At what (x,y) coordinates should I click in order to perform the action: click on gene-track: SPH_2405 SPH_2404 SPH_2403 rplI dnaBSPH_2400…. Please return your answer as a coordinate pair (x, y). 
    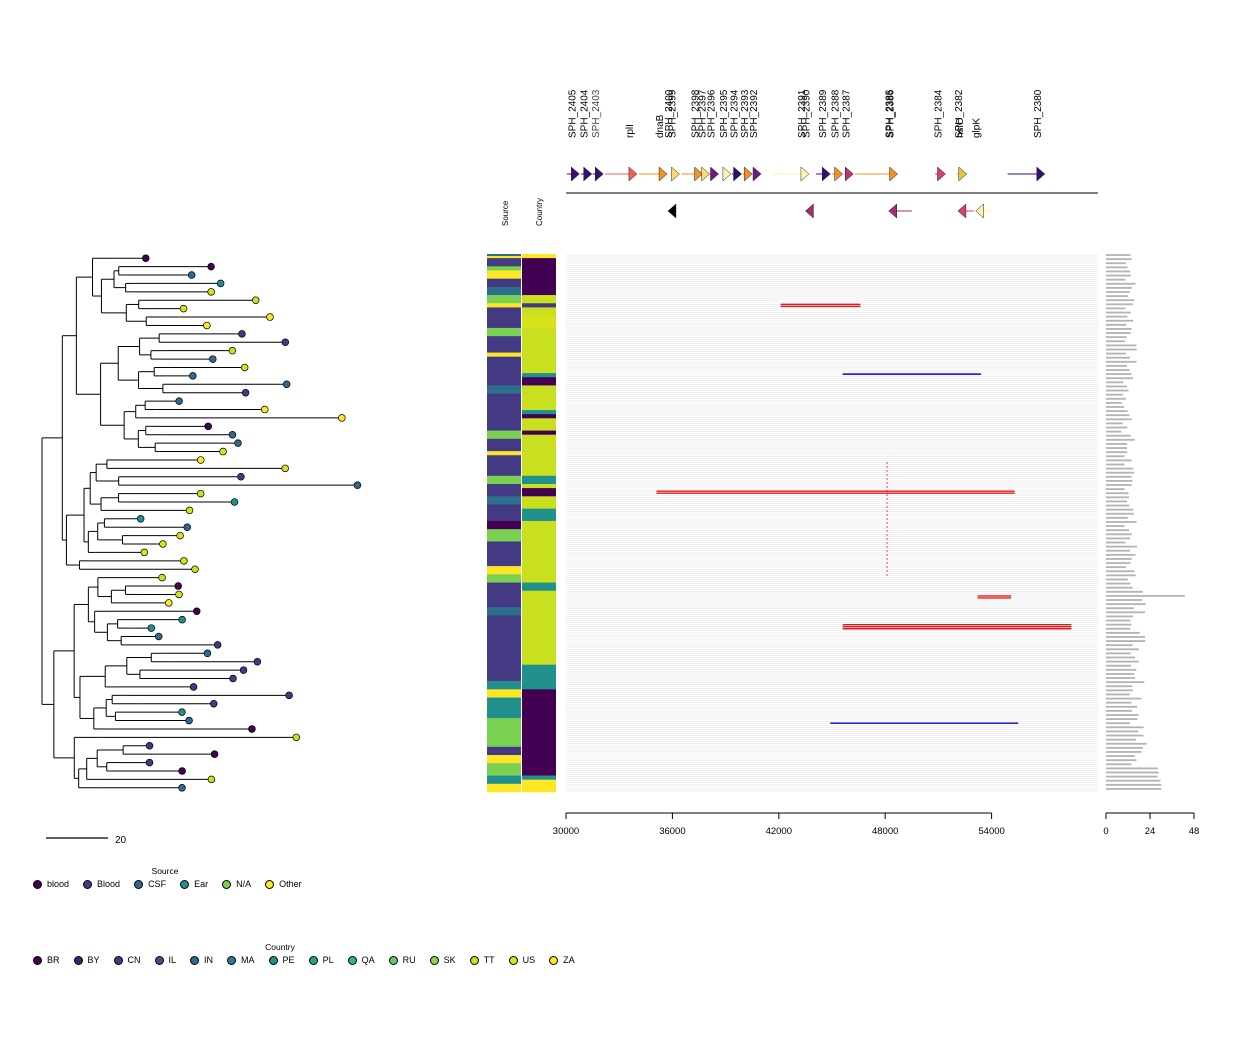
    Looking at the image, I should click on (832, 154).